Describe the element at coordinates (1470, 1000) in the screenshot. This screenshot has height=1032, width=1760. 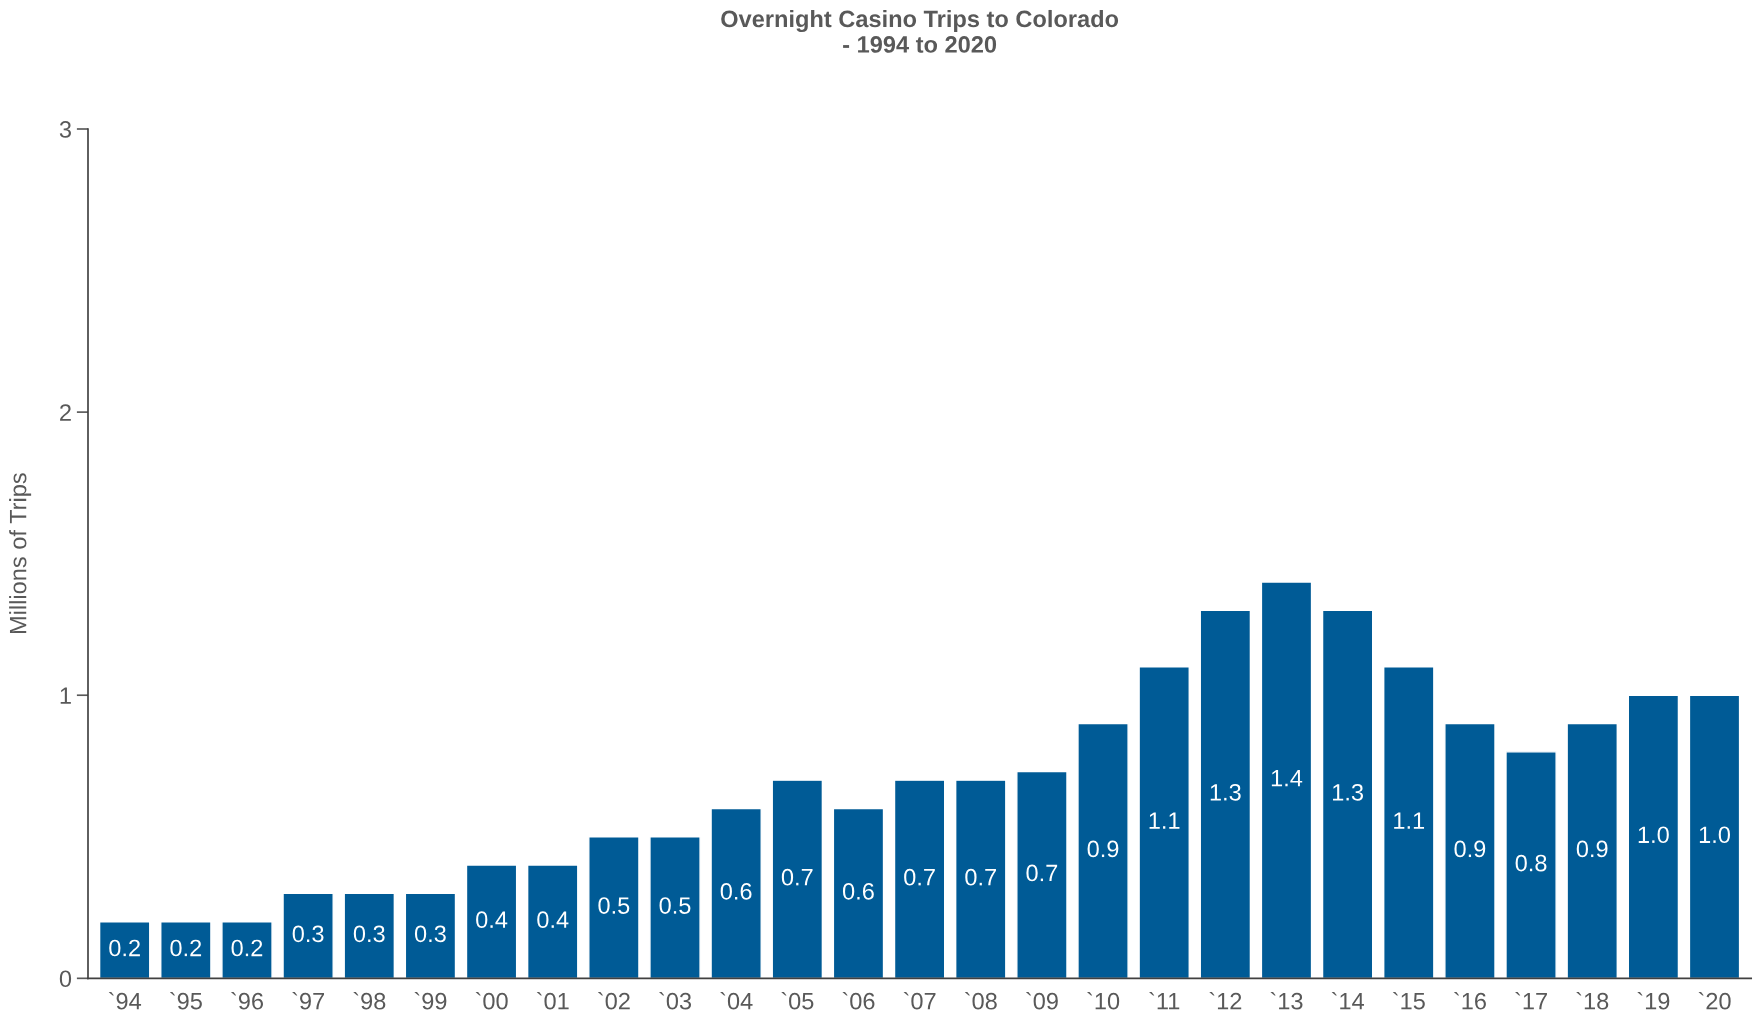
I see `x-tick-label: `16` at that location.